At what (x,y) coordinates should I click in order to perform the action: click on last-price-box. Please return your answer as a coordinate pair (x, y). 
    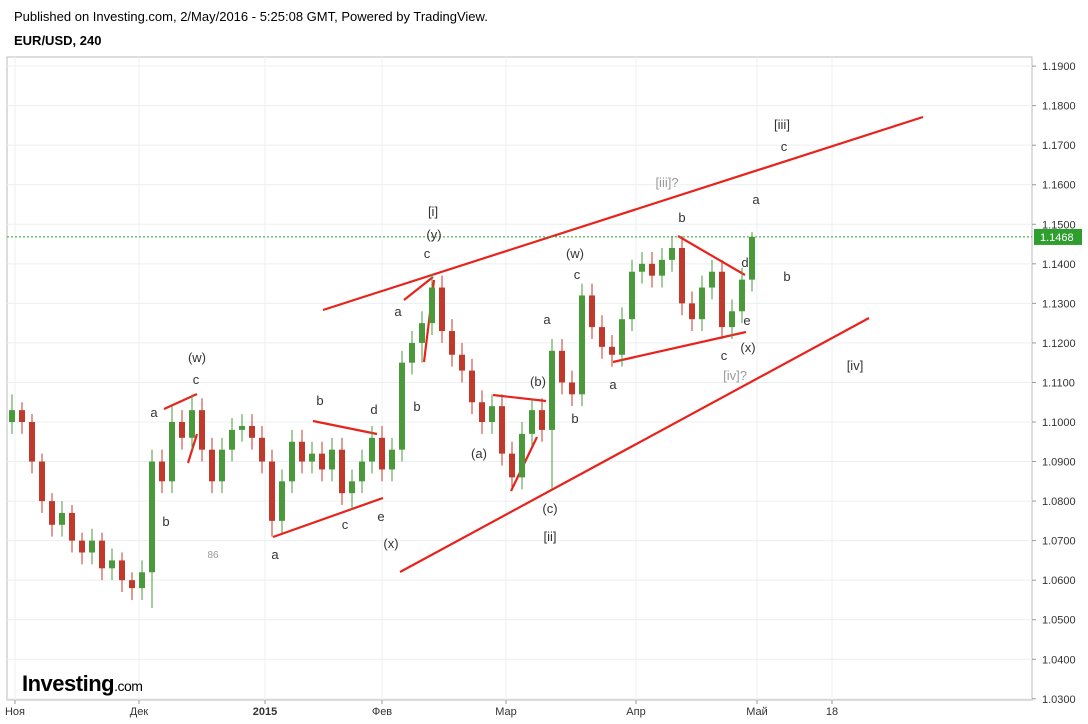
    Looking at the image, I should click on (1058, 236).